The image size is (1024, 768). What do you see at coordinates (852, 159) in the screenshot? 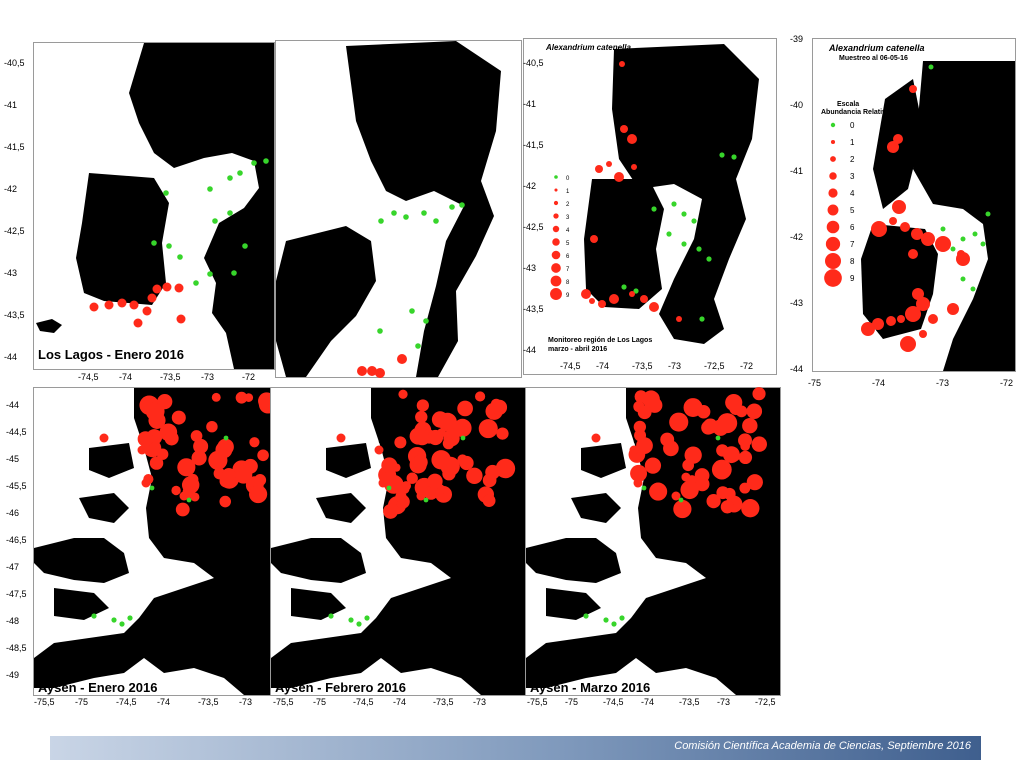
I see `legend-value-label: 2` at bounding box center [852, 159].